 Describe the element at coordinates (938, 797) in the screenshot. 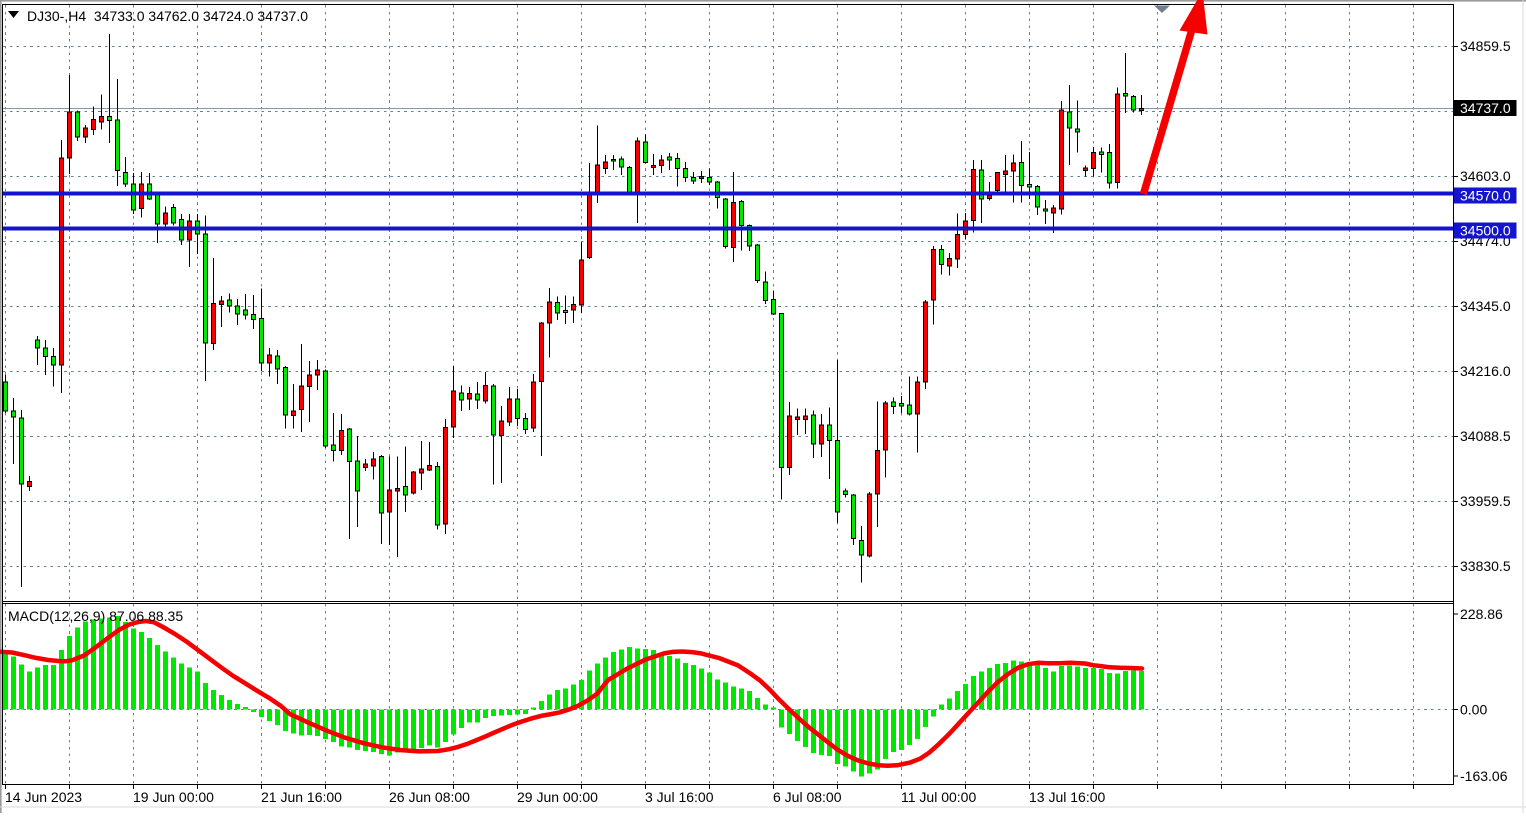

I see `svg-text: 11 Jul 00:00` at that location.